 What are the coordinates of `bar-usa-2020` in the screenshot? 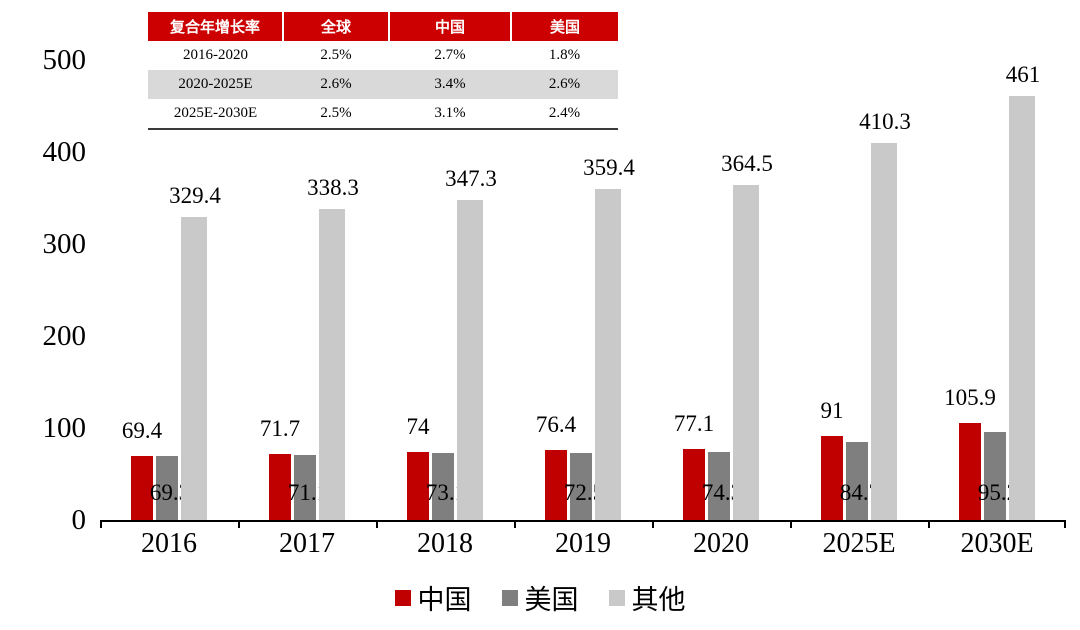 It's located at (719, 485).